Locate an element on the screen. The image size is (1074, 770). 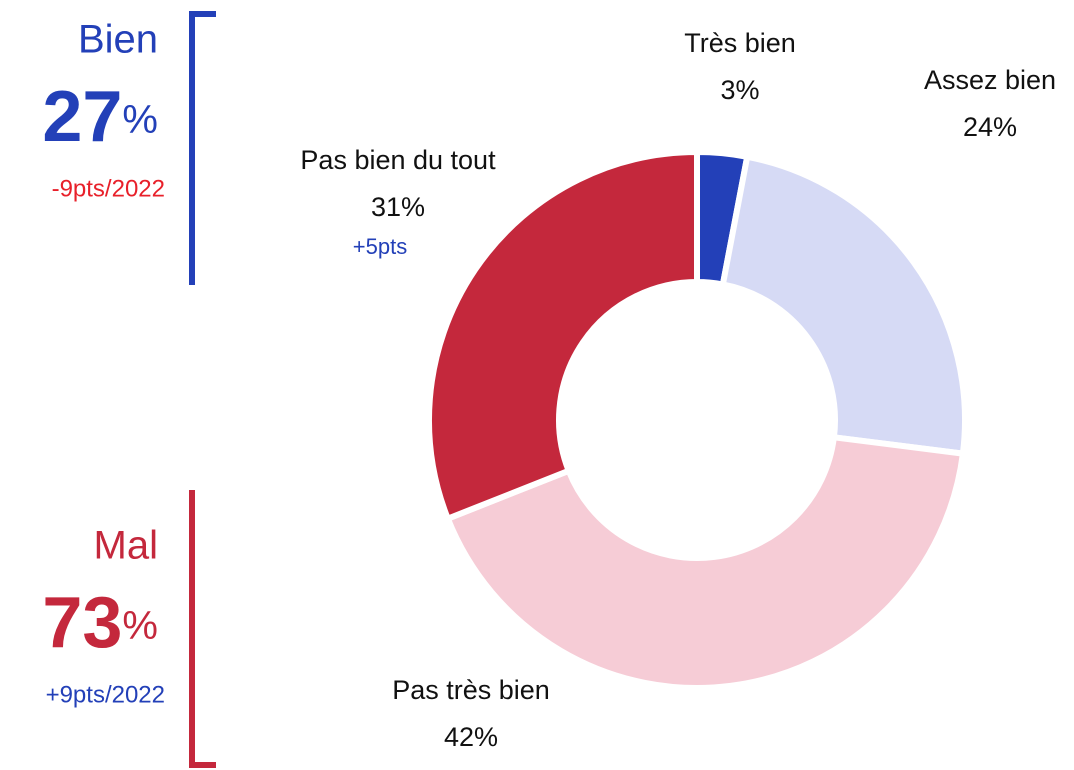
group-change: +9pts/2022 is located at coordinates (105, 694).